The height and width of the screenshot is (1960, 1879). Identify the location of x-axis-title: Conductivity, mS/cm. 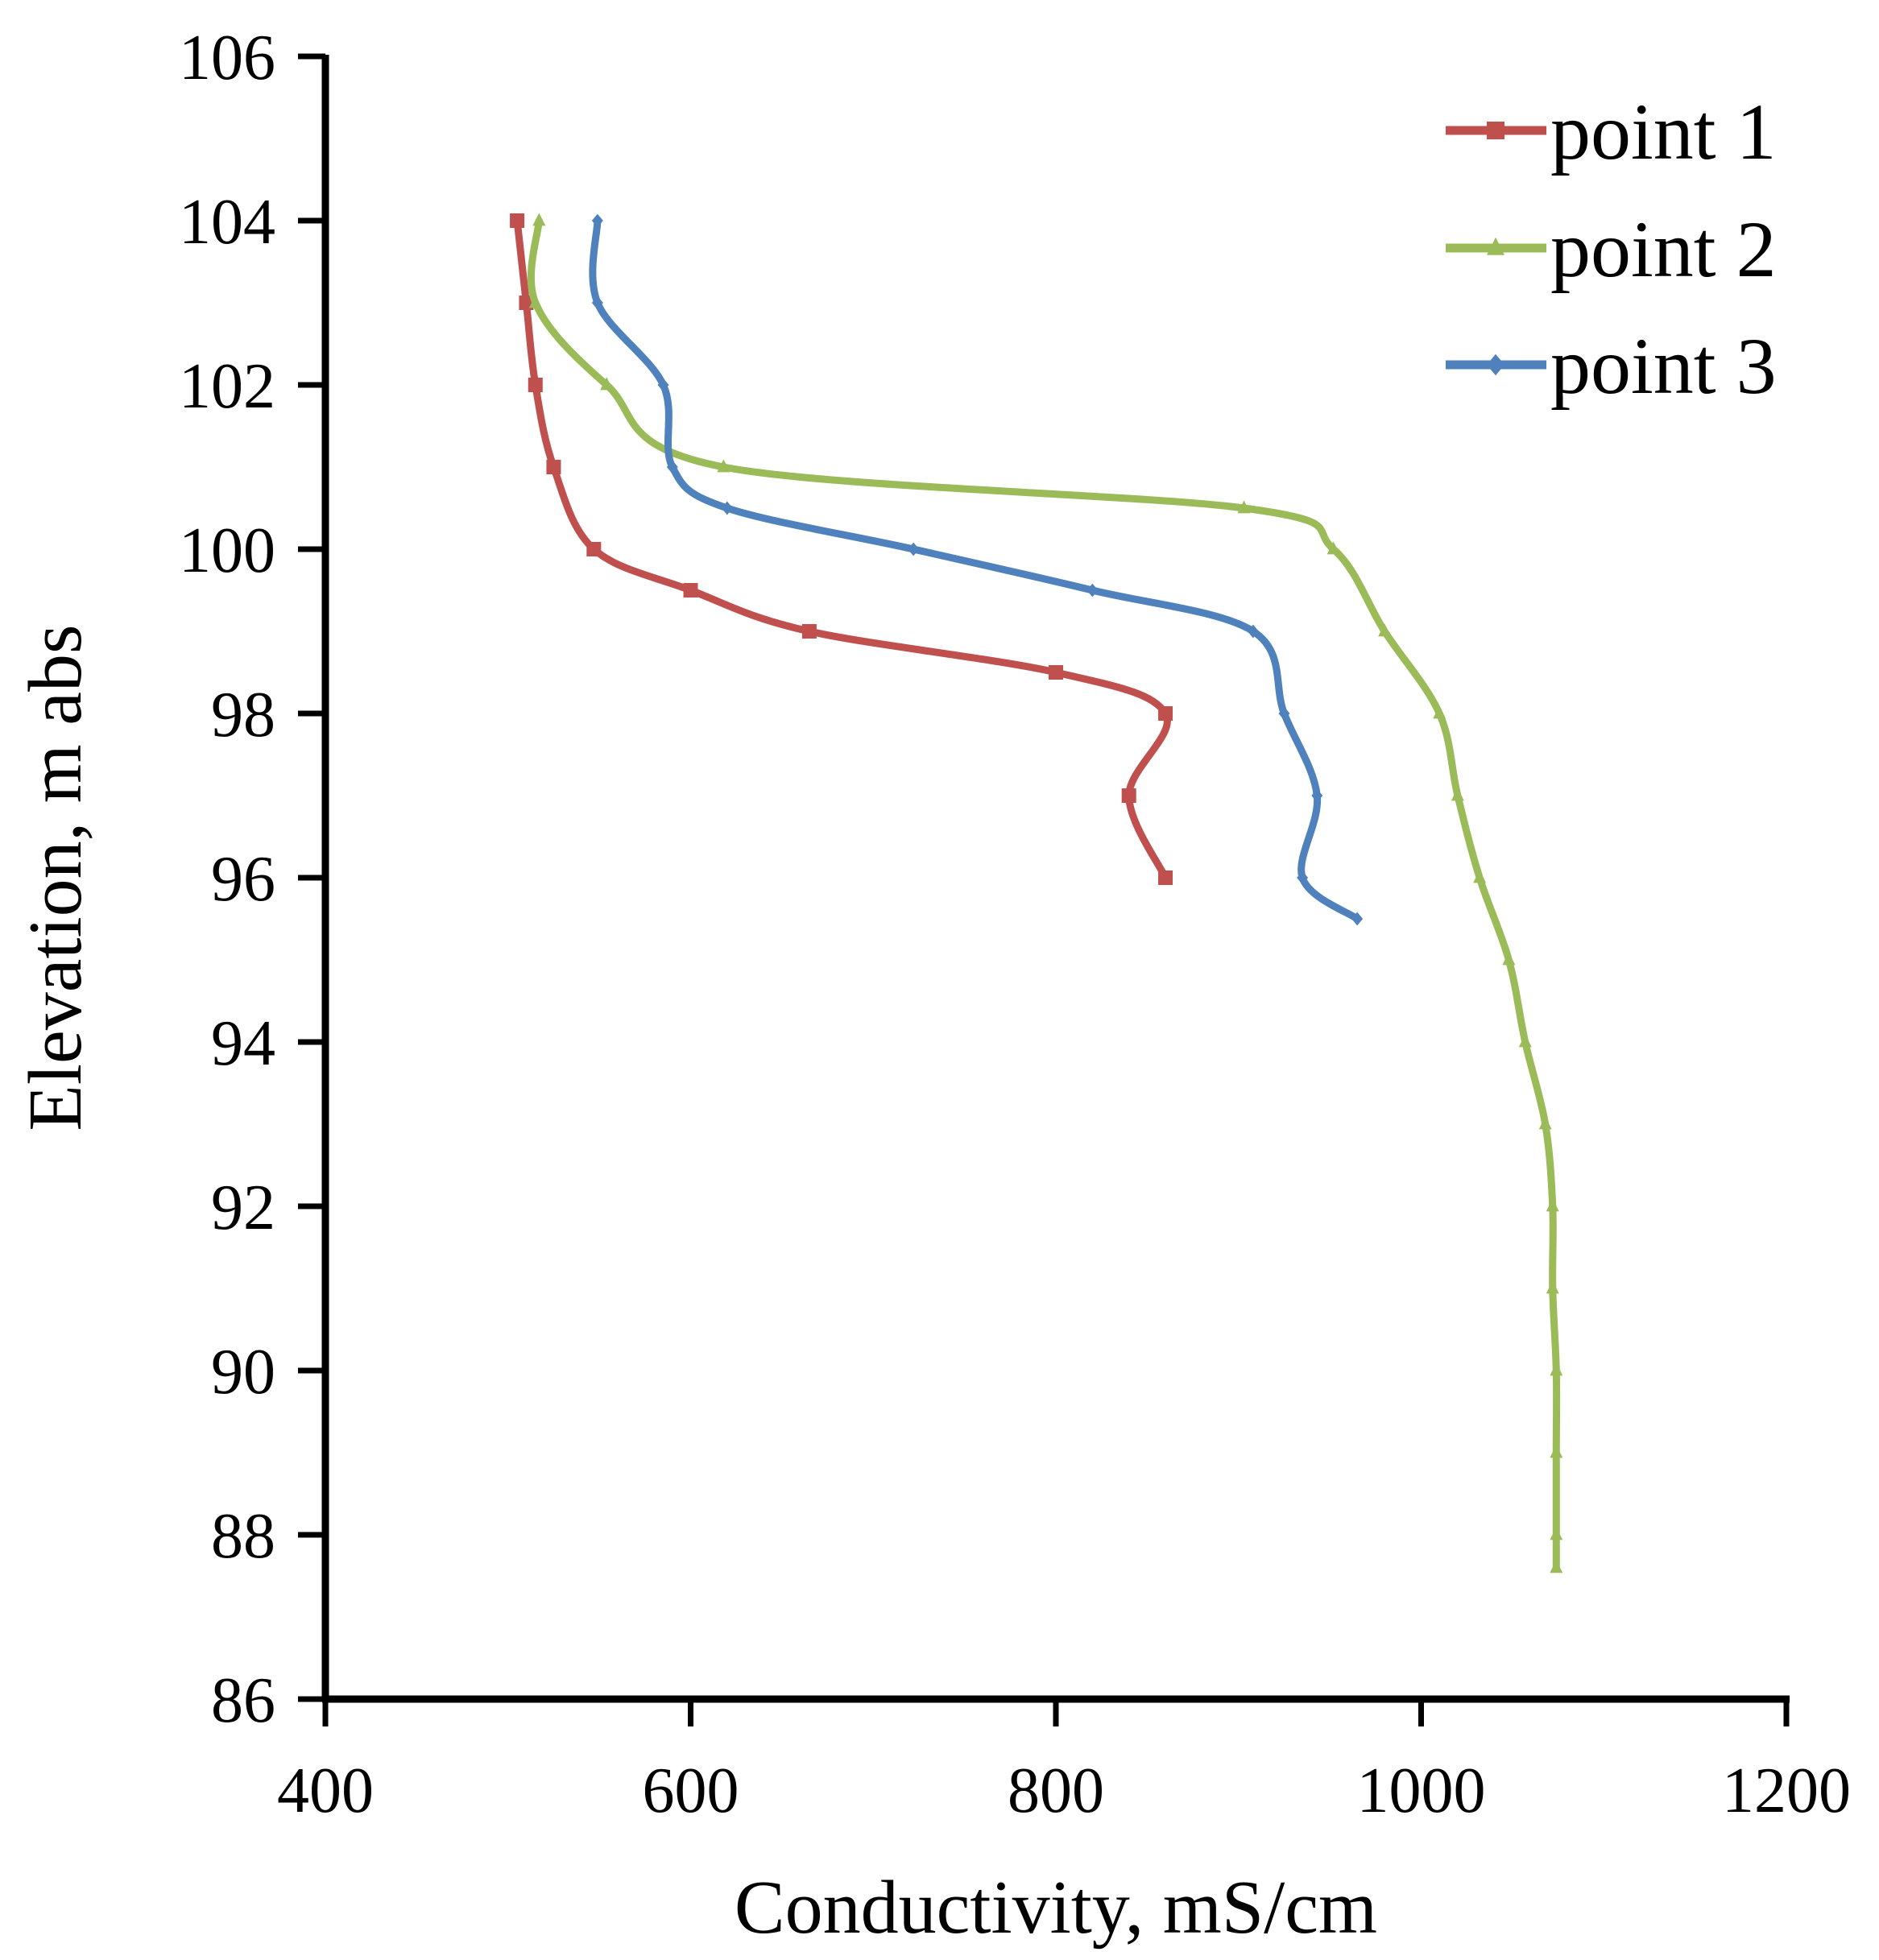
(1056, 1908).